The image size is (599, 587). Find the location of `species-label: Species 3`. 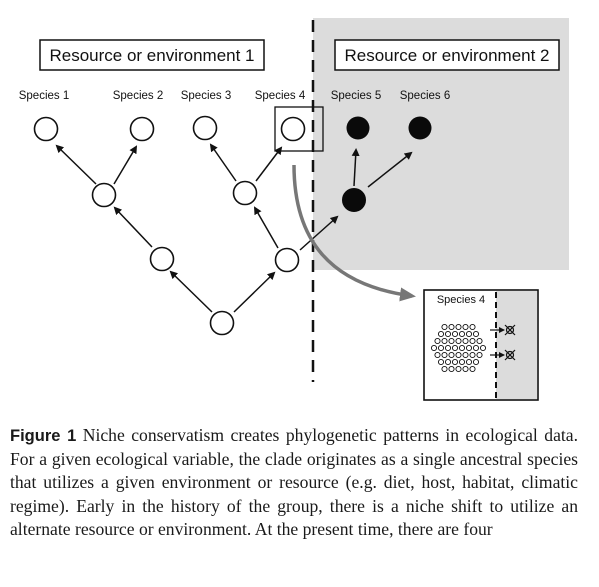

species-label: Species 3 is located at coordinates (206, 96).